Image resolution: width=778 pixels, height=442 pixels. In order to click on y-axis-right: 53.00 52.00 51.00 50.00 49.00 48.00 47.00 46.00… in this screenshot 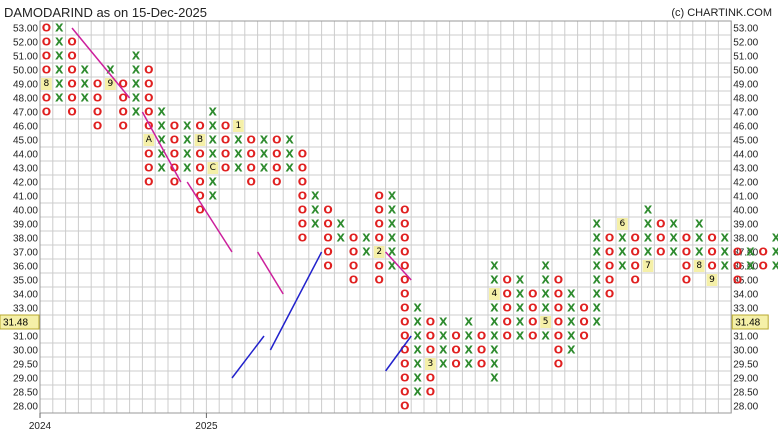, I will do `click(745, 218)`.